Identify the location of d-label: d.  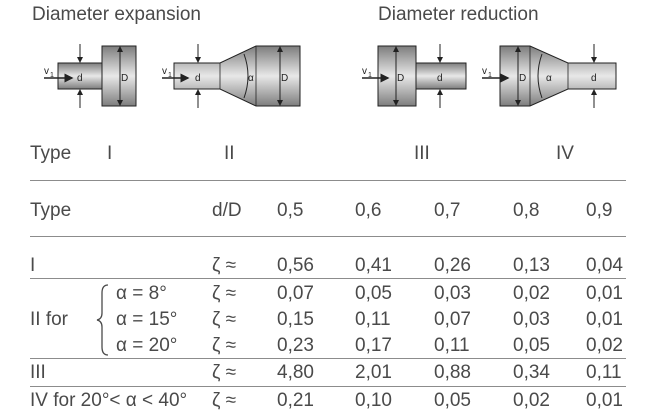
(80, 78).